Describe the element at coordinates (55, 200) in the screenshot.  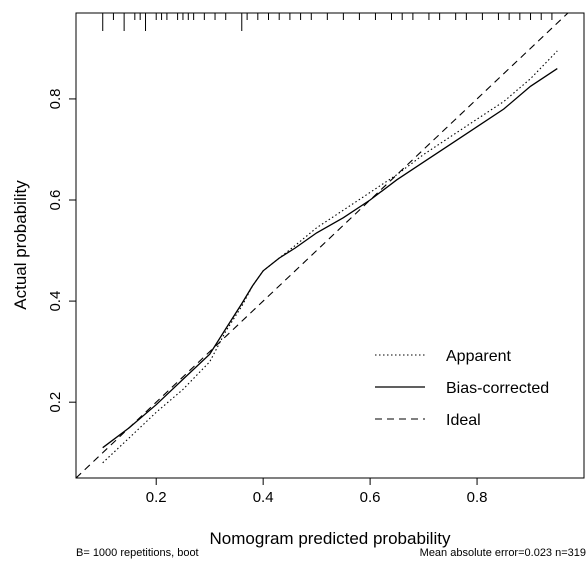
I see `y-tick-label: 0.6` at that location.